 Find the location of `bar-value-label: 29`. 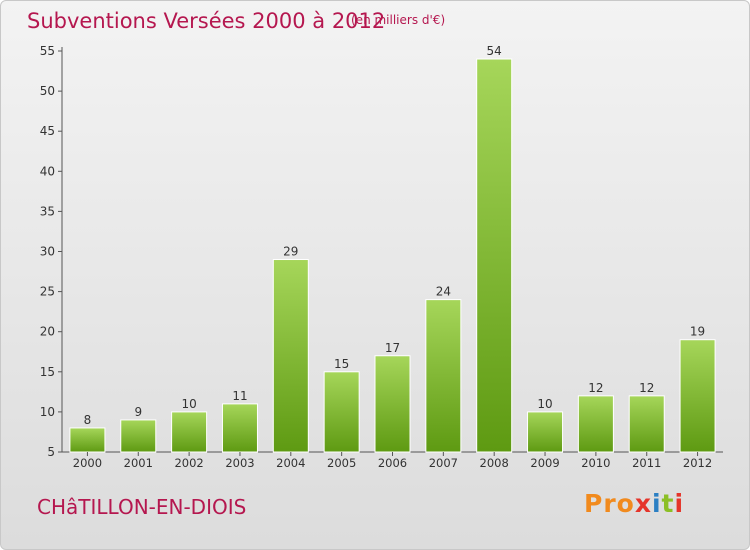

bar-value-label: 29 is located at coordinates (290, 252).